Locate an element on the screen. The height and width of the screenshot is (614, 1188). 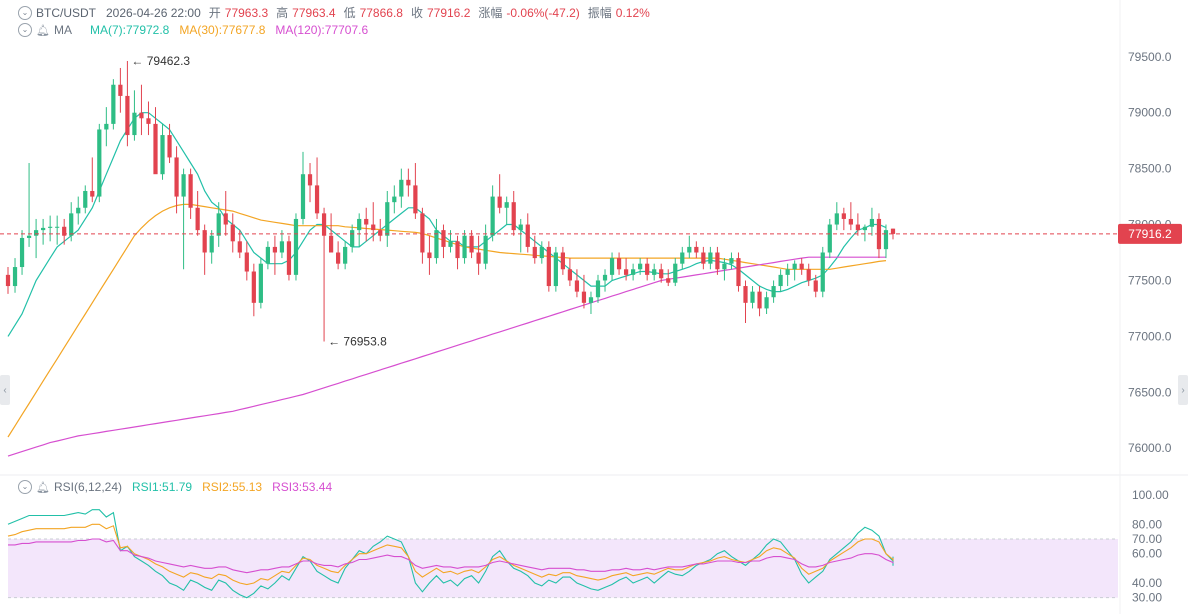
low-annotation: ← 76953.8 is located at coordinates (357, 342).